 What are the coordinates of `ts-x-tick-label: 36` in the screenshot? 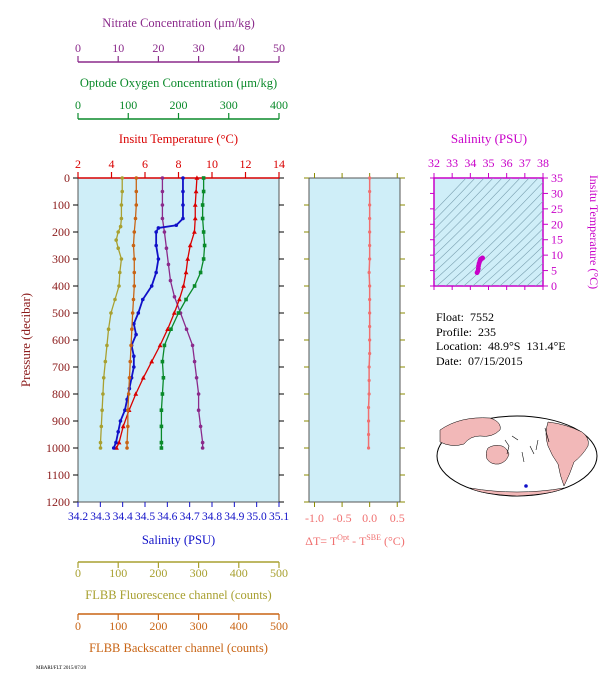 It's located at (507, 163).